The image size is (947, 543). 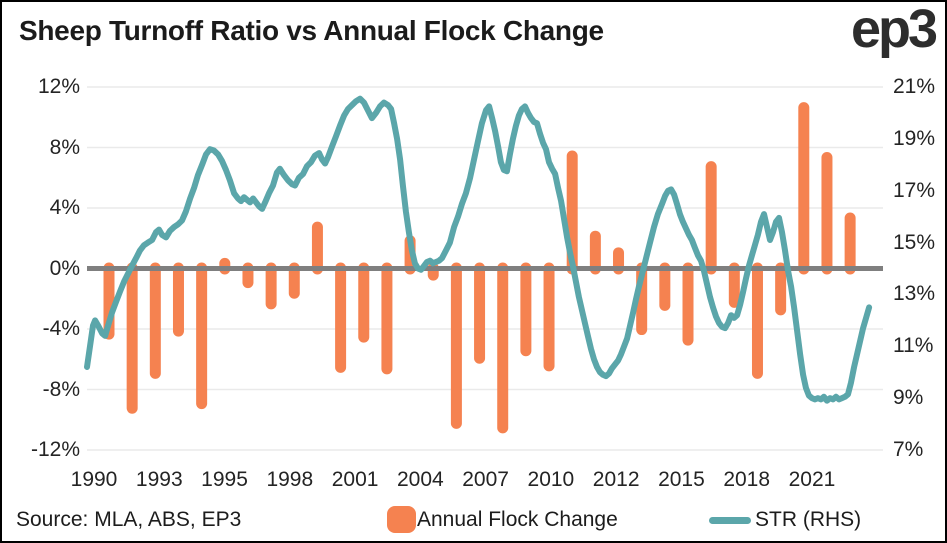 What do you see at coordinates (129, 519) in the screenshot?
I see `source-label: Source: MLA, ABS, EP3` at bounding box center [129, 519].